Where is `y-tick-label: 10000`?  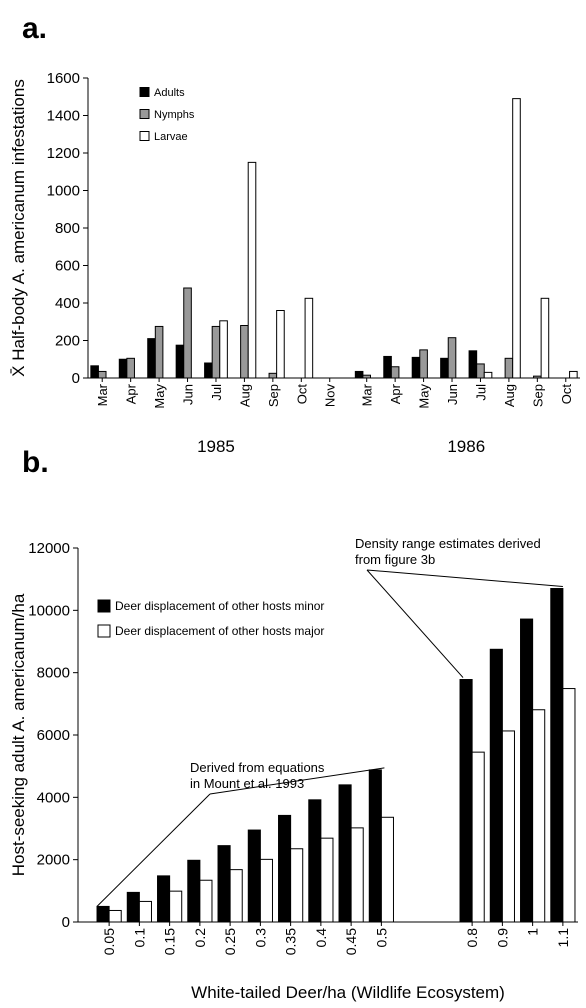 y-tick-label: 10000 is located at coordinates (49, 610).